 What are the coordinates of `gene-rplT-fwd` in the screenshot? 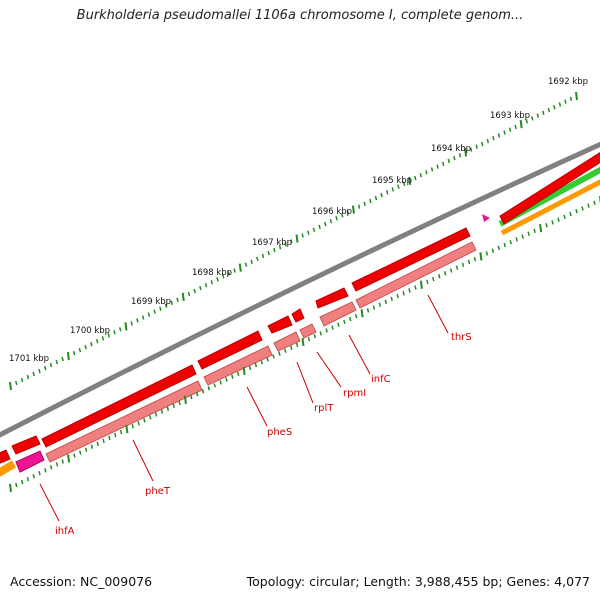 It's located at (280, 324).